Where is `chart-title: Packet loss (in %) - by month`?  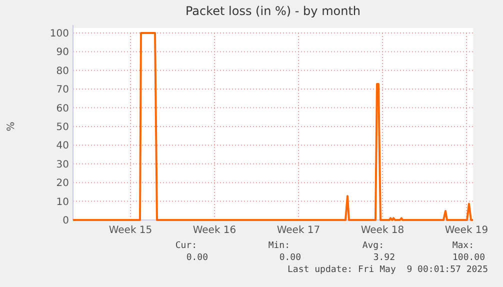
chart-title: Packet loss (in %) - by month is located at coordinates (273, 11).